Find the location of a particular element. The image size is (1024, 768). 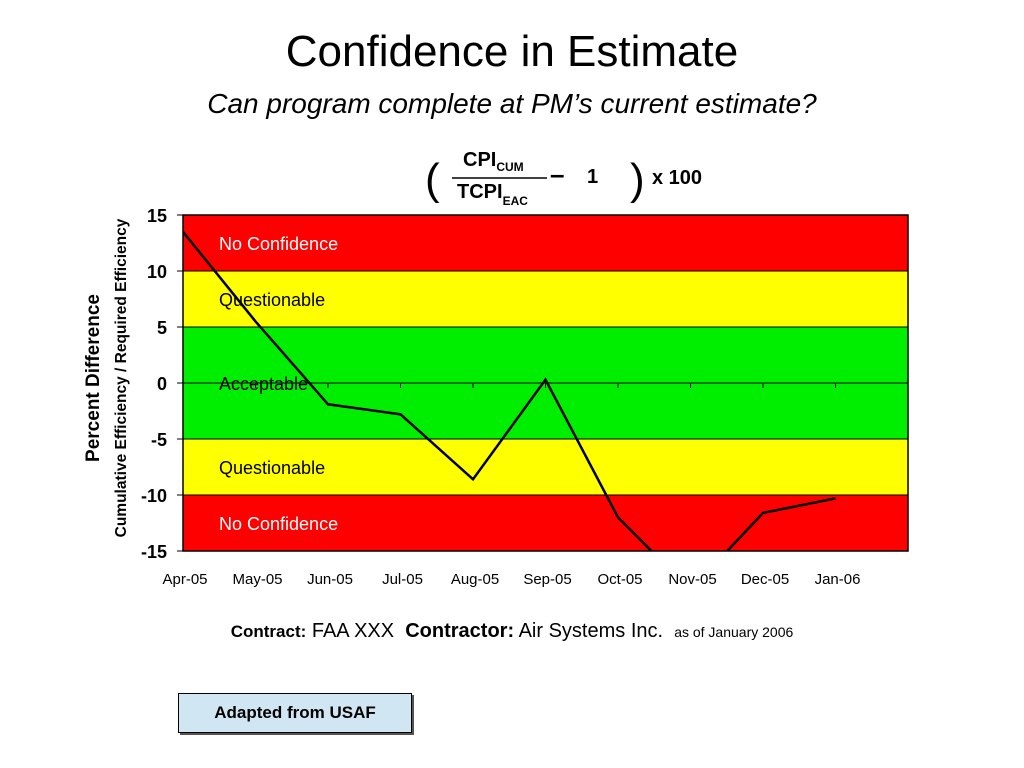

formula-multiplier: x 100 is located at coordinates (677, 178).